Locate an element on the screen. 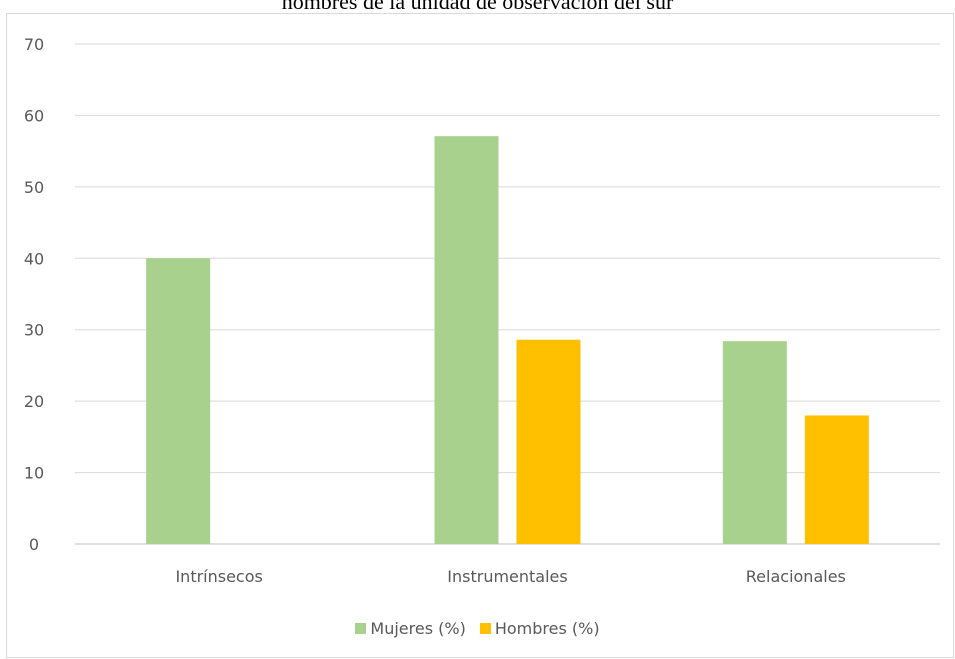  legend-item-mujeres: Mujeres (%) is located at coordinates (410, 628).